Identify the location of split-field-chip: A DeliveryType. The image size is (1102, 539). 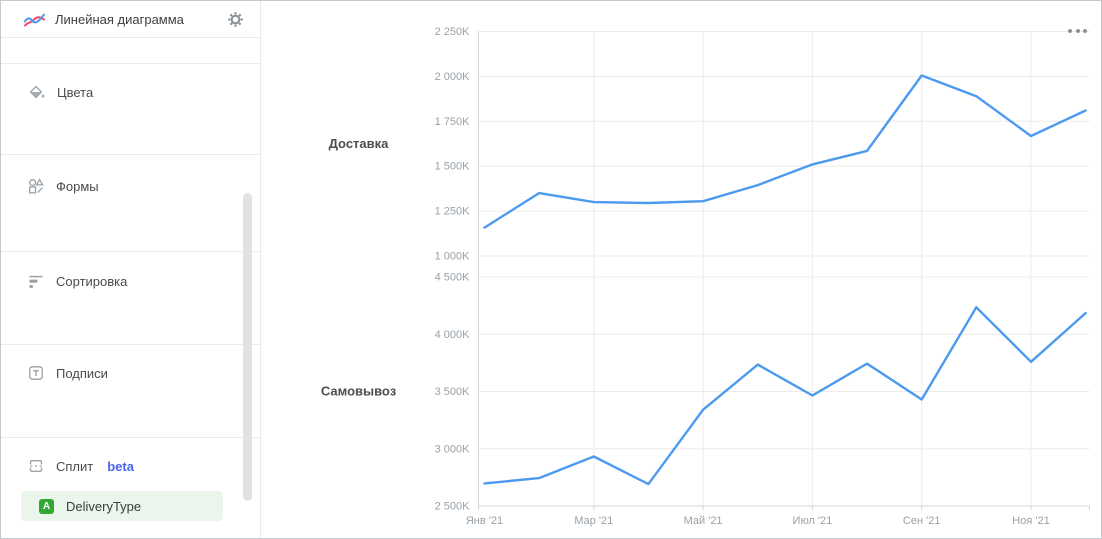
(122, 506).